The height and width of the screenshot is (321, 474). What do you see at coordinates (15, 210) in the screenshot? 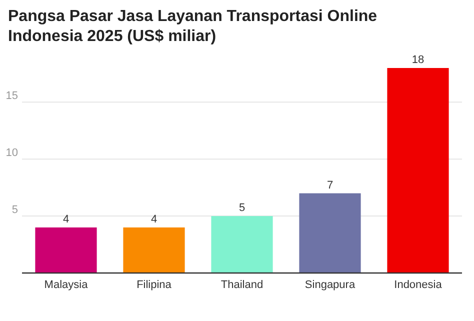
I see `y-tick-label: 5` at bounding box center [15, 210].